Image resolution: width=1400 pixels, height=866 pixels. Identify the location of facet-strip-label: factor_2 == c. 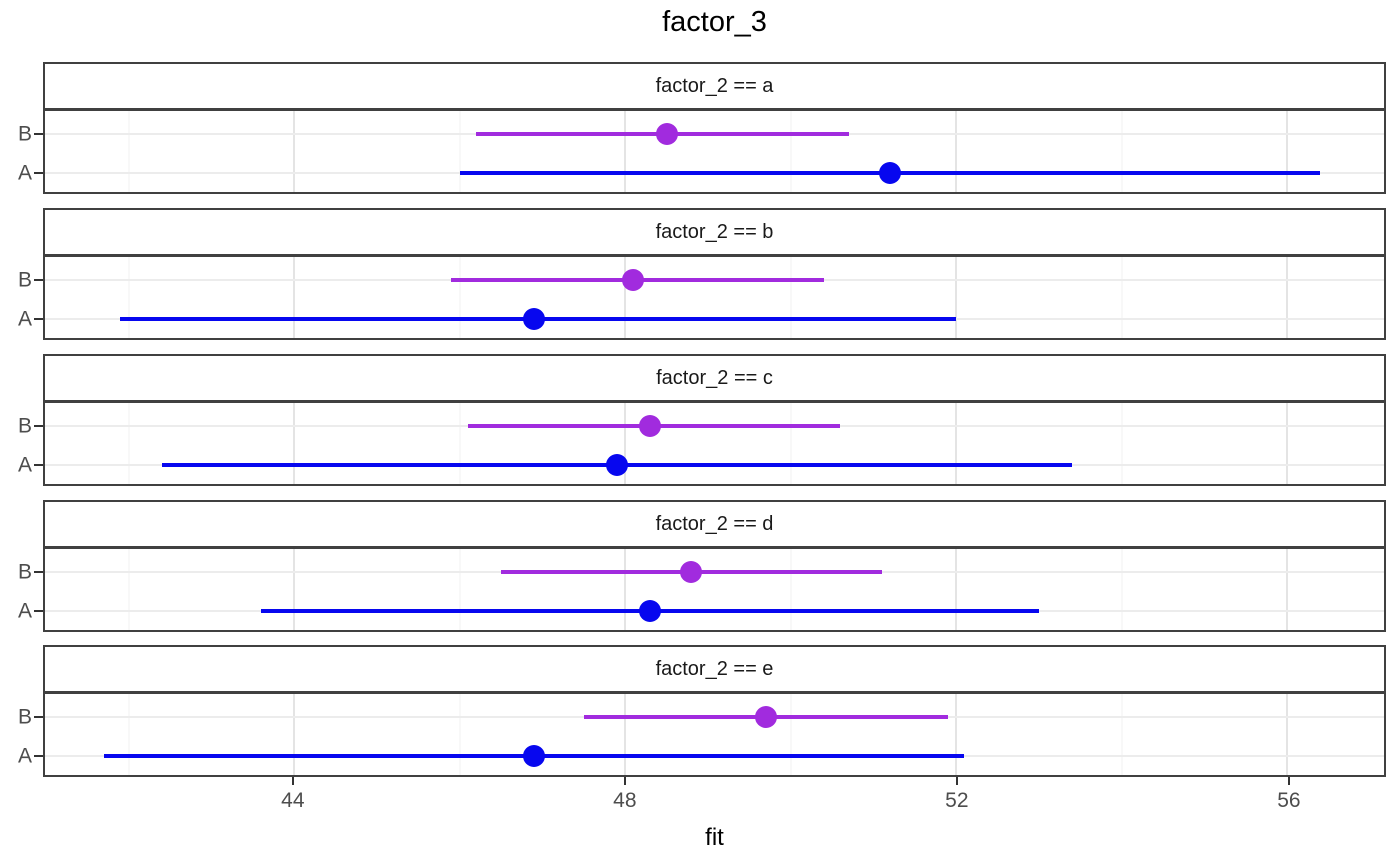
(714, 377).